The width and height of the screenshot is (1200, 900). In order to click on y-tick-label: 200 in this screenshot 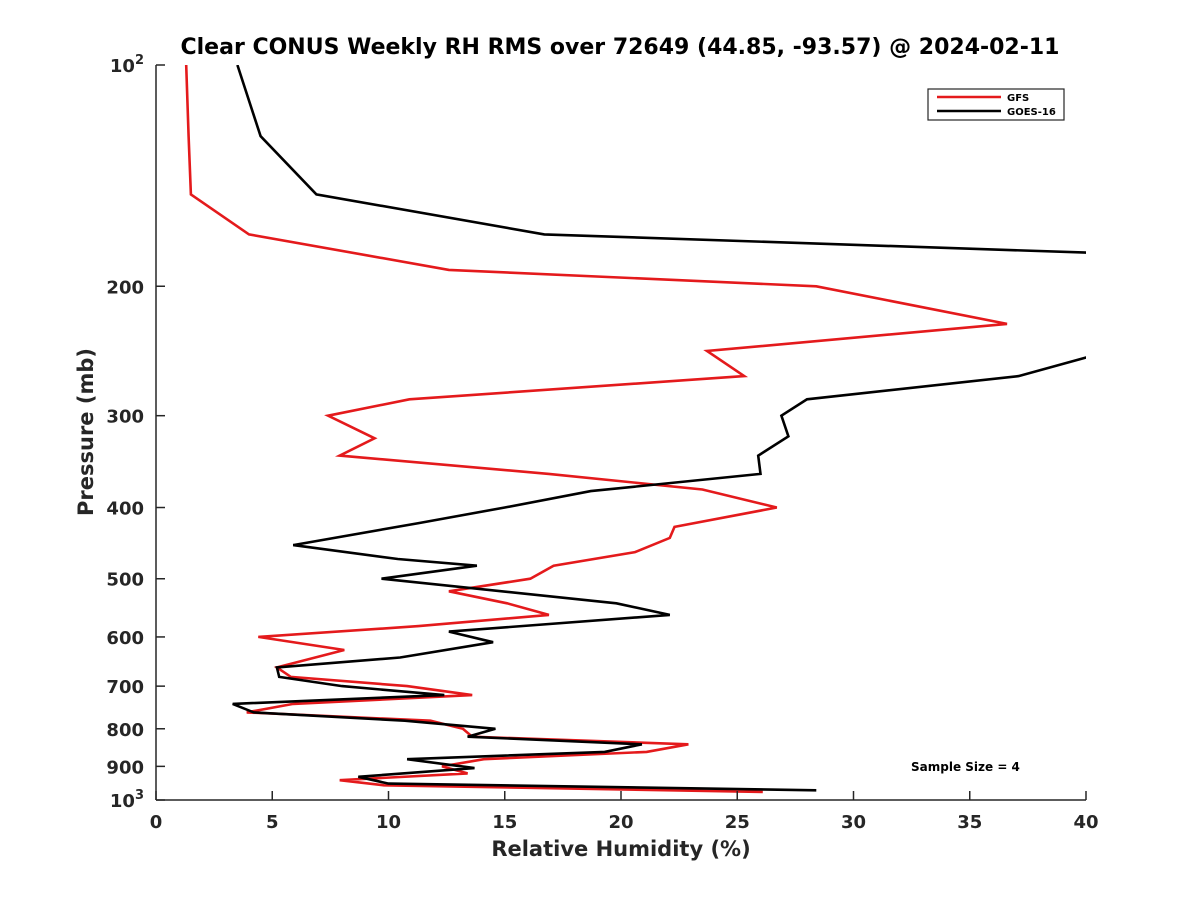, I will do `click(125, 287)`.